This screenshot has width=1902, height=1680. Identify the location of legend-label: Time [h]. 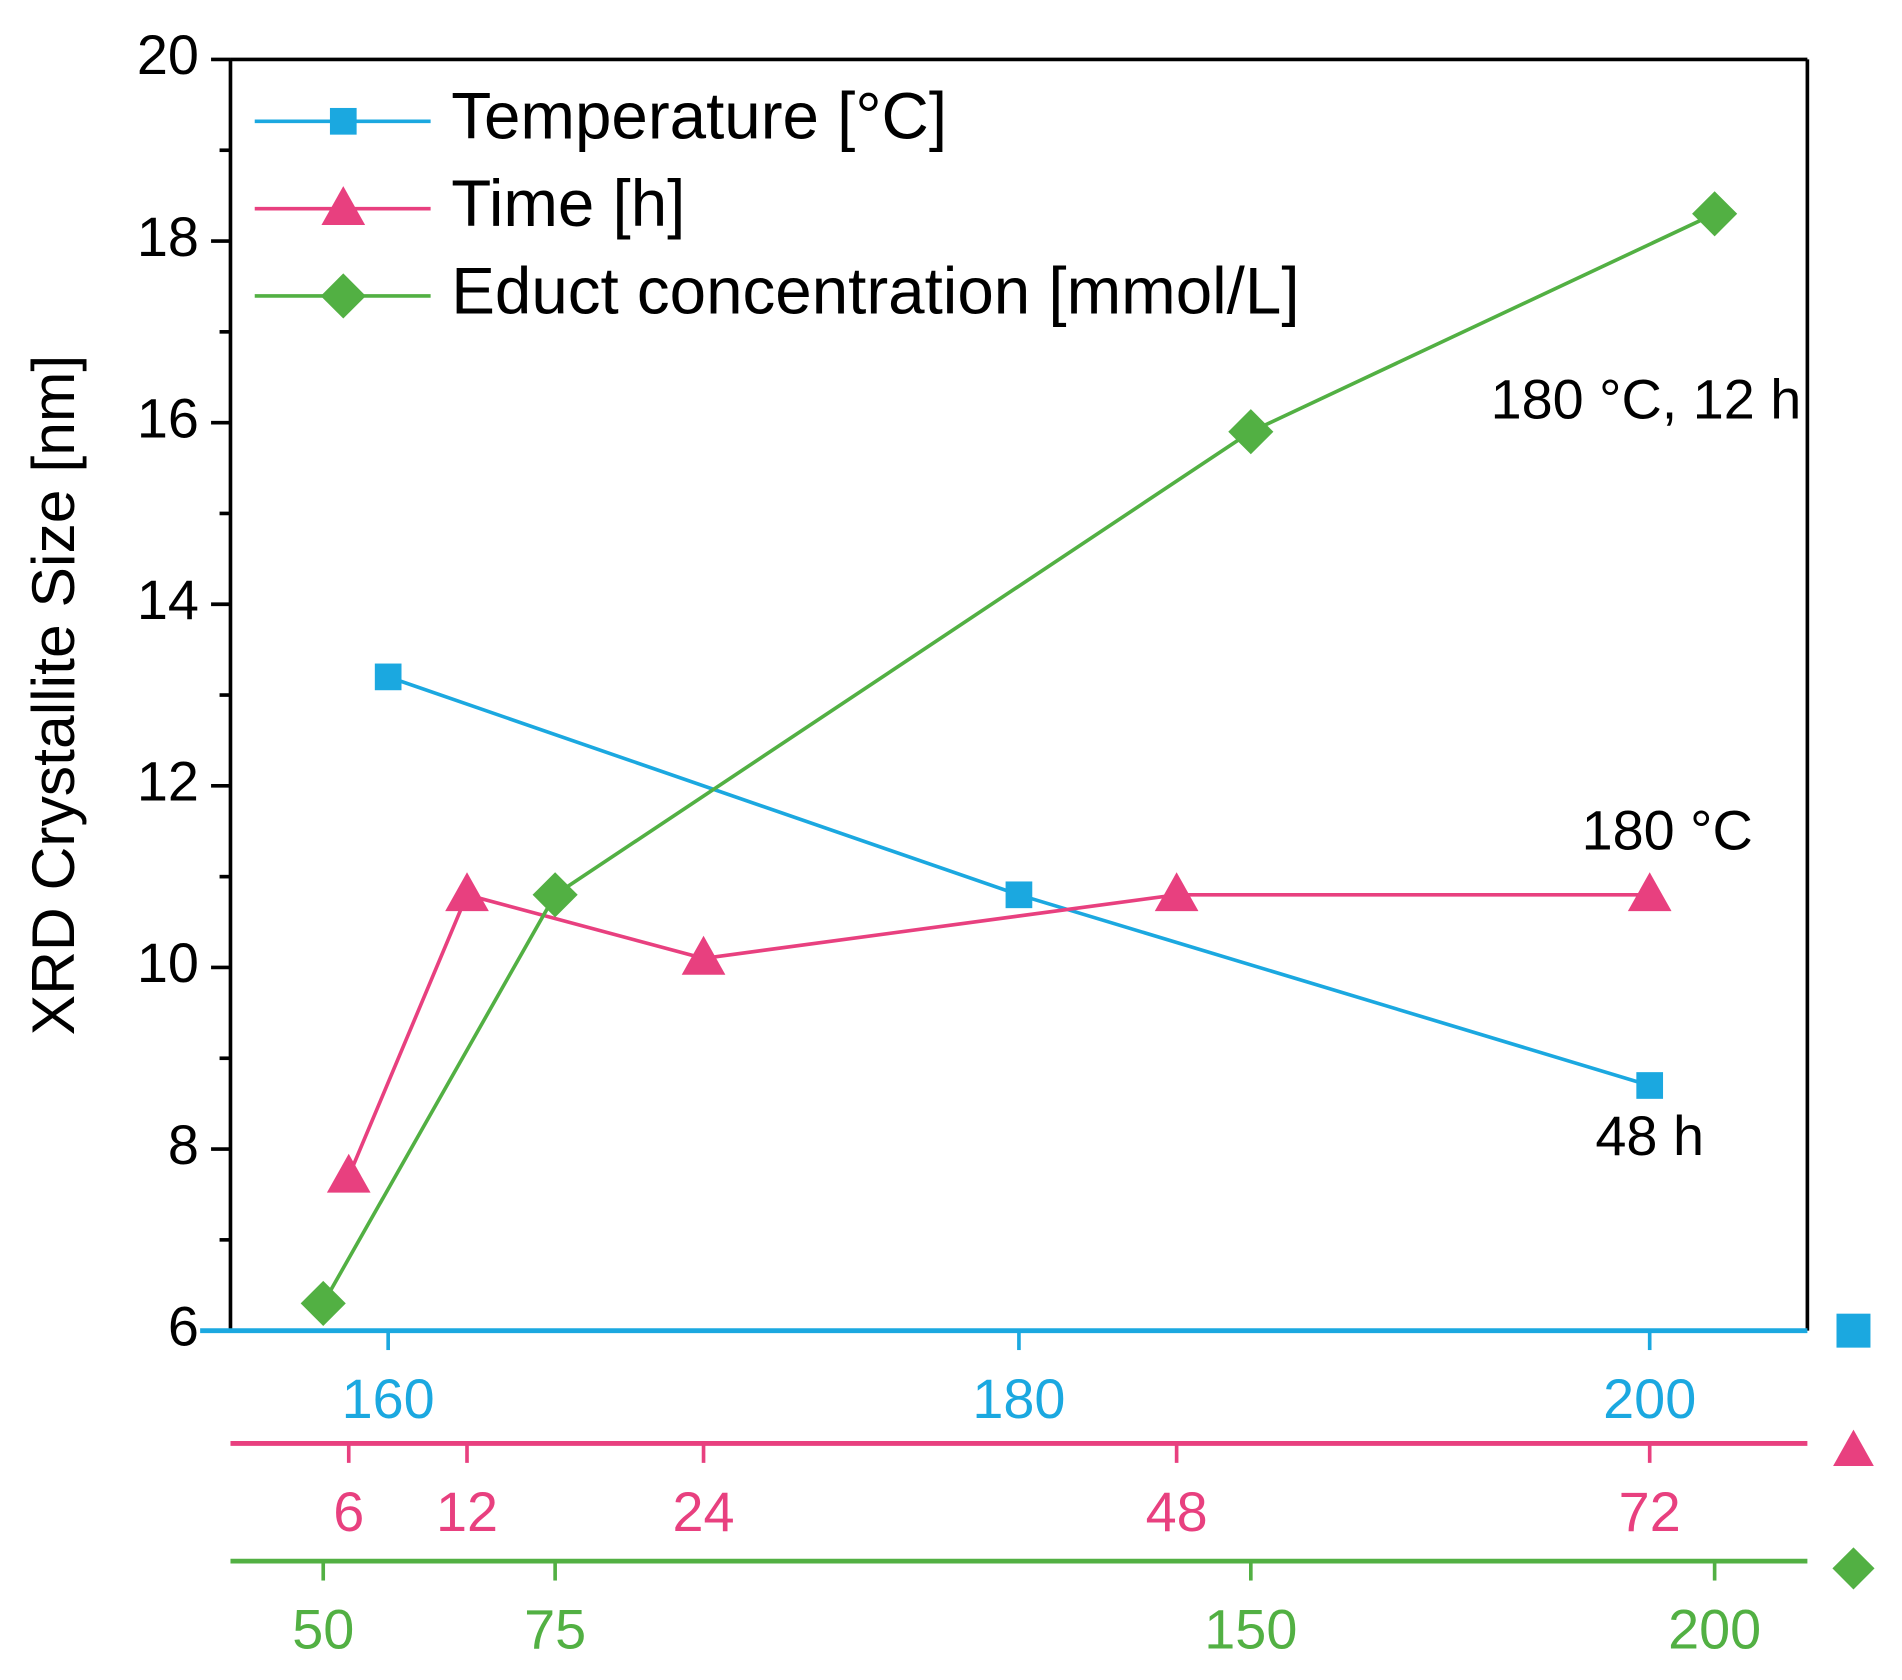
(568, 203).